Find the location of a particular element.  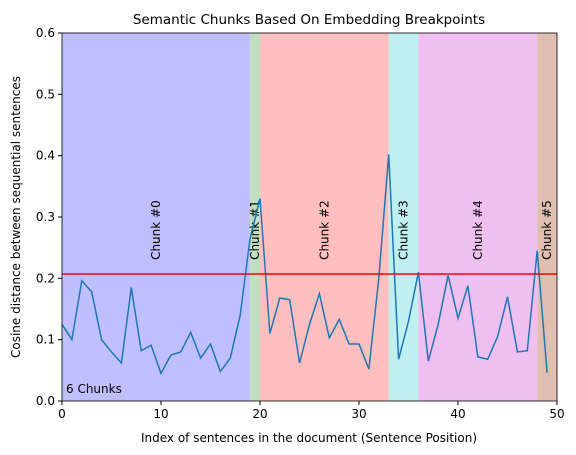

y-tick-label: 0.6 is located at coordinates (45, 33).